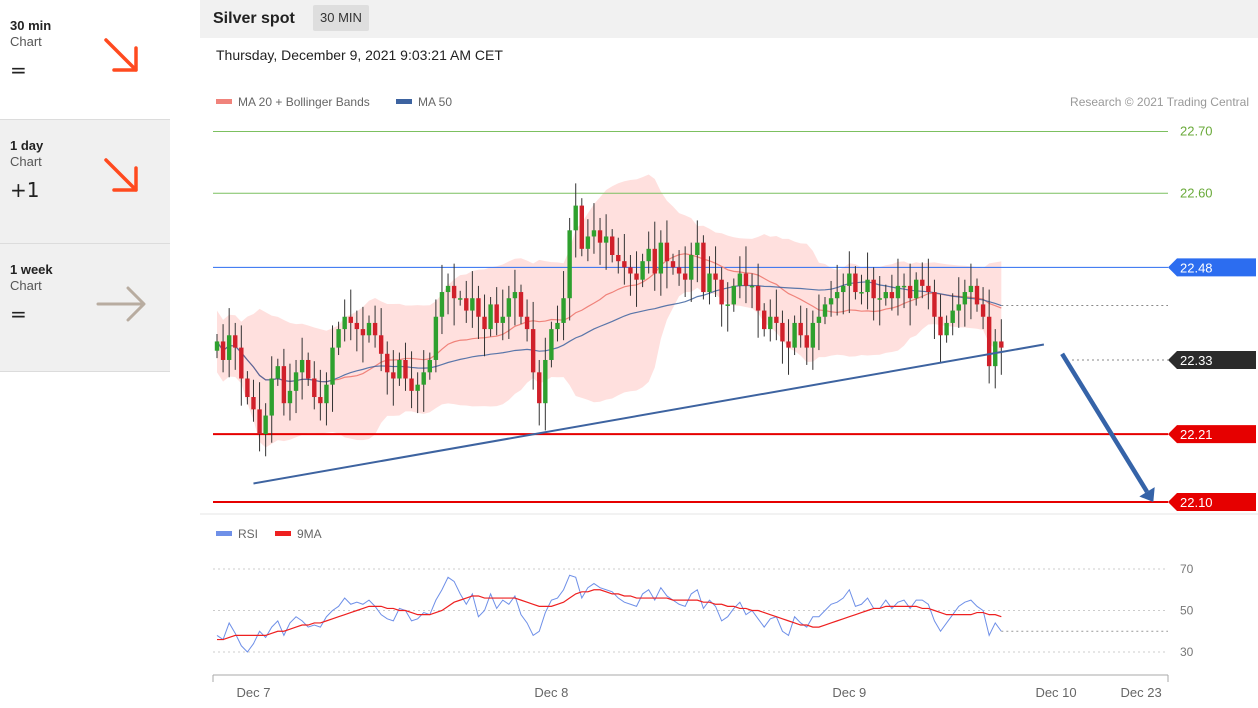  What do you see at coordinates (248, 534) in the screenshot?
I see `rsi-legend-label: RSI` at bounding box center [248, 534].